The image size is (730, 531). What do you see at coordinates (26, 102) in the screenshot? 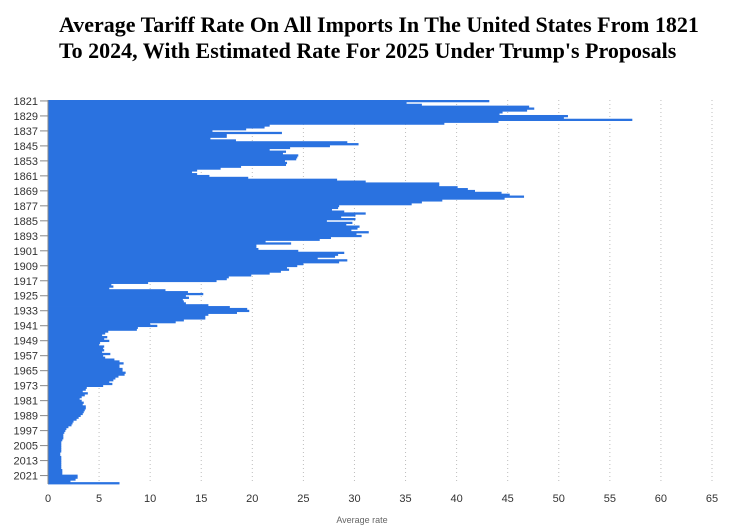
I see `y-tick-label: 1821` at bounding box center [26, 102].